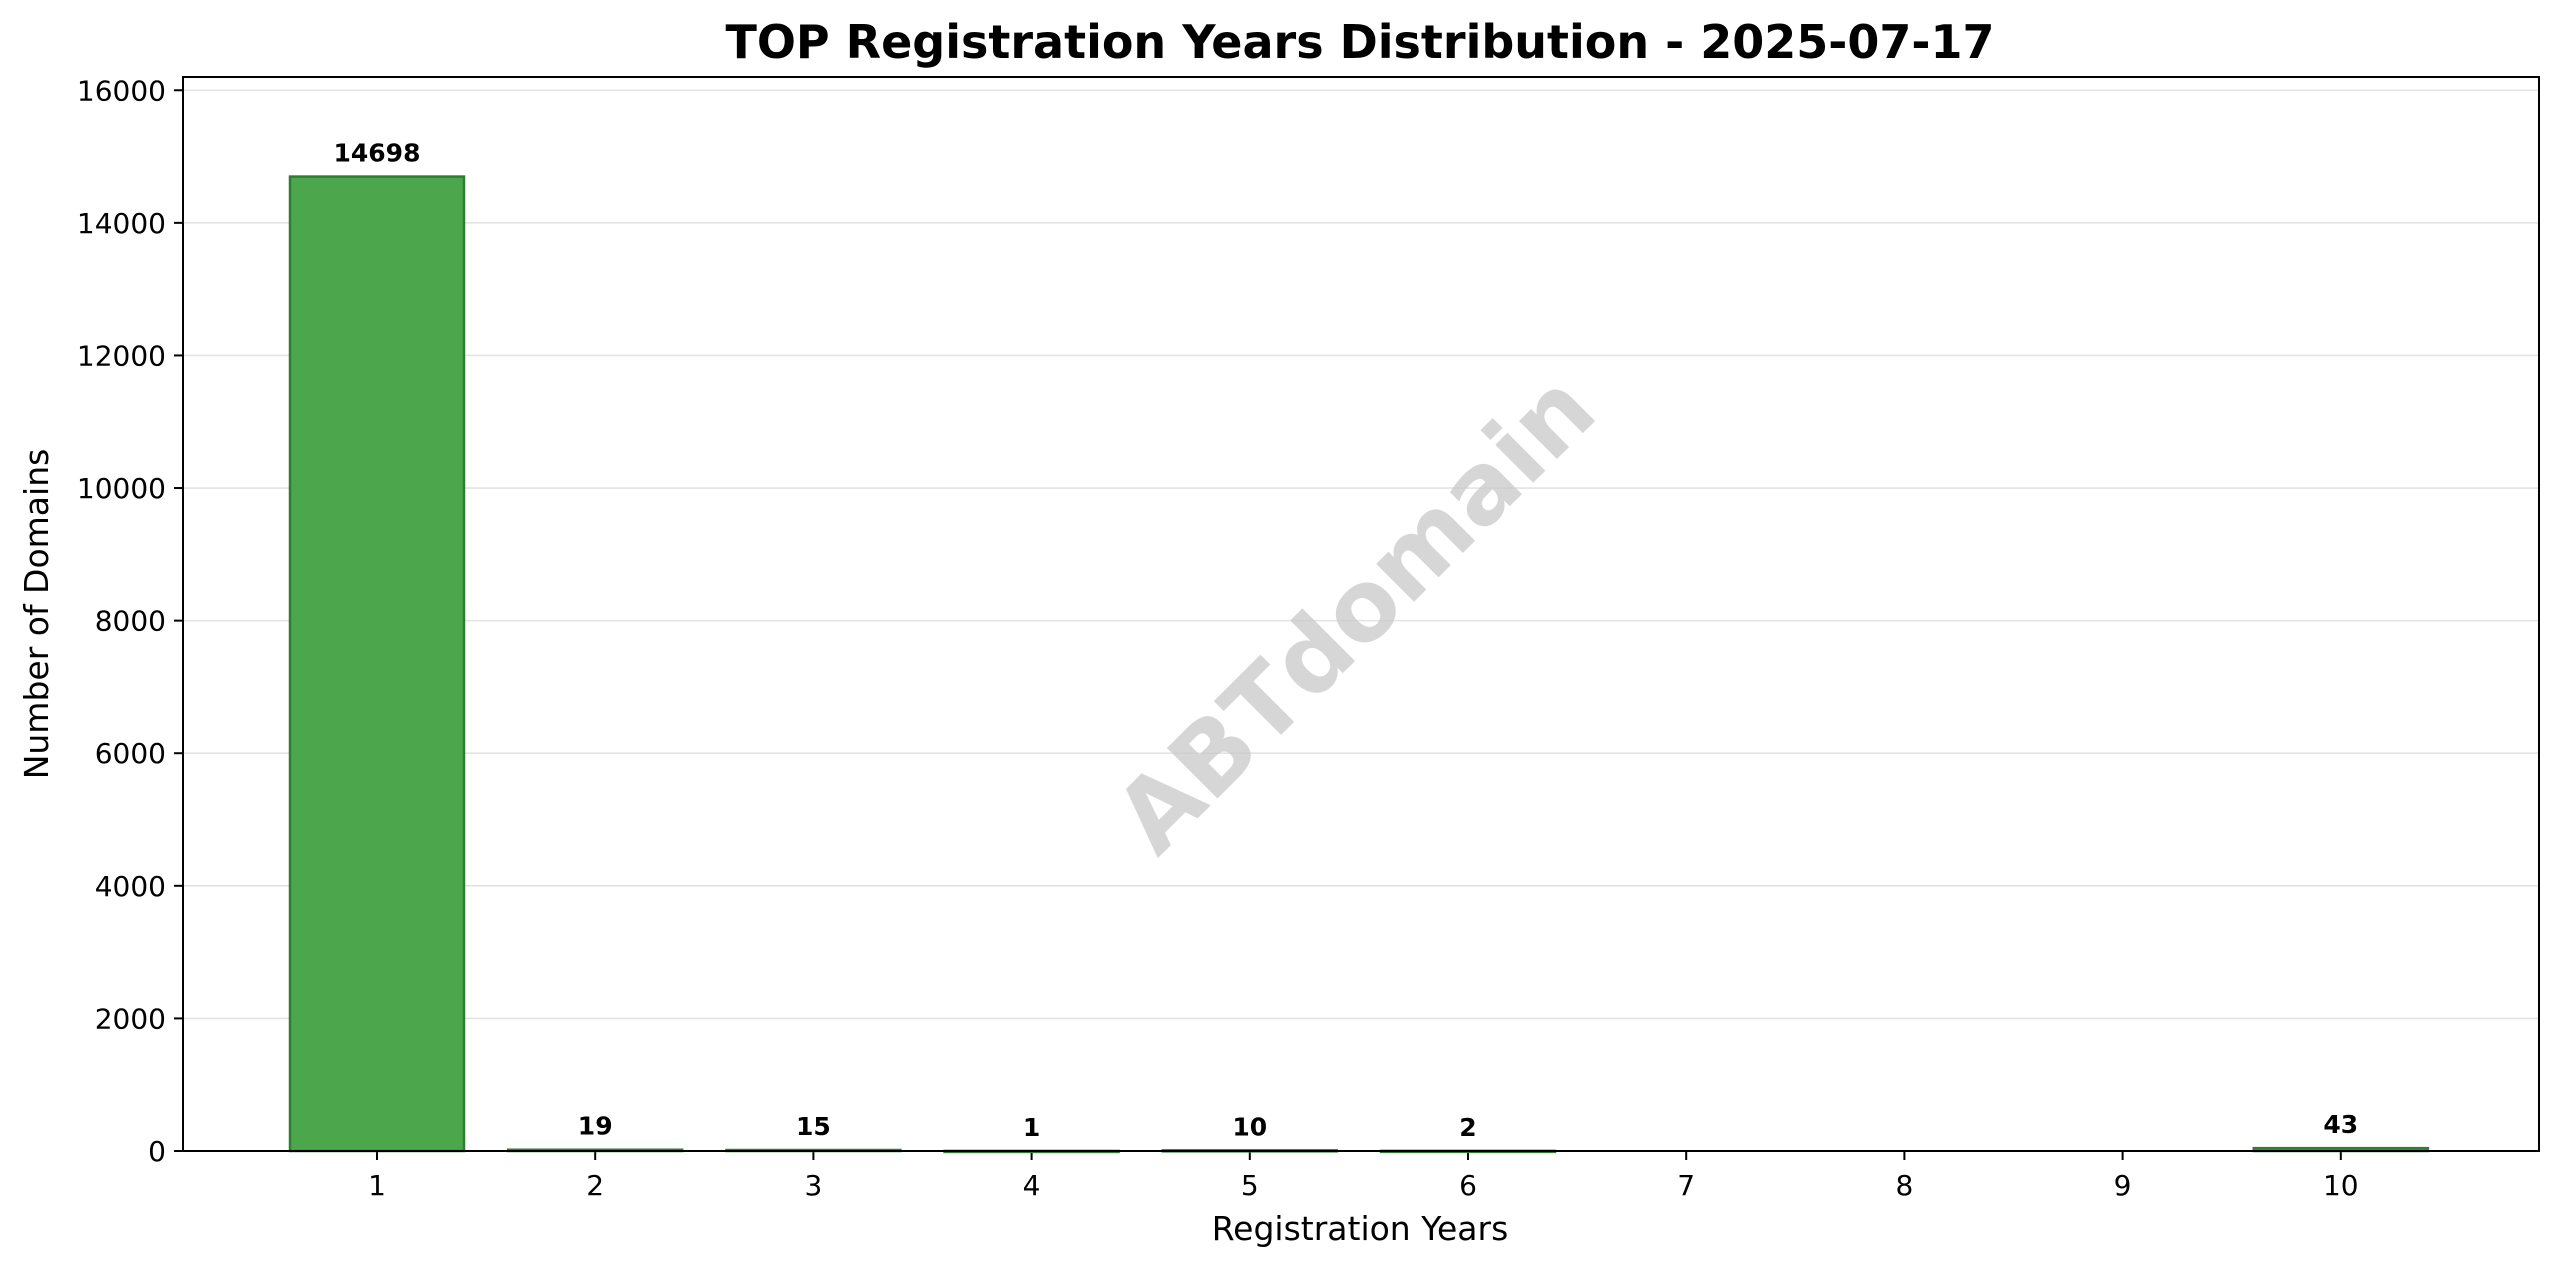 This screenshot has height=1271, width=2560. What do you see at coordinates (813, 1185) in the screenshot?
I see `x-tick-label: 3` at bounding box center [813, 1185].